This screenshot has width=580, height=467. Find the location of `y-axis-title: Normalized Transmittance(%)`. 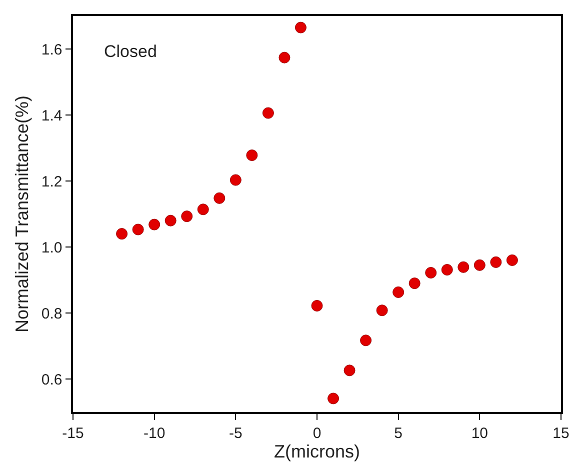

y-axis-title: Normalized Transmittance(%) is located at coordinates (22, 214).